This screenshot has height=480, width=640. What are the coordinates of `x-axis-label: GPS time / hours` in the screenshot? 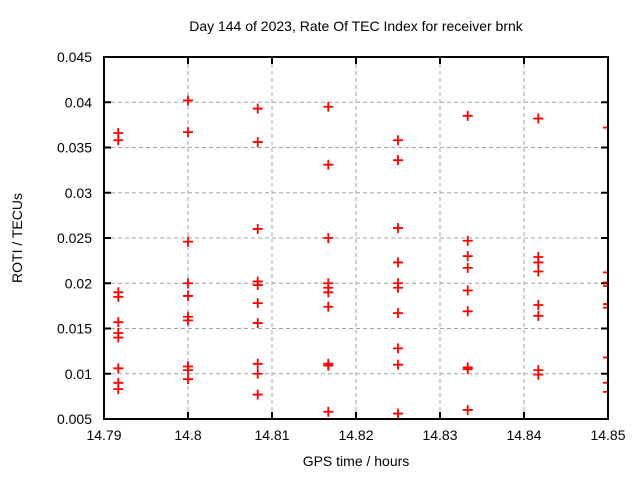 It's located at (356, 461).